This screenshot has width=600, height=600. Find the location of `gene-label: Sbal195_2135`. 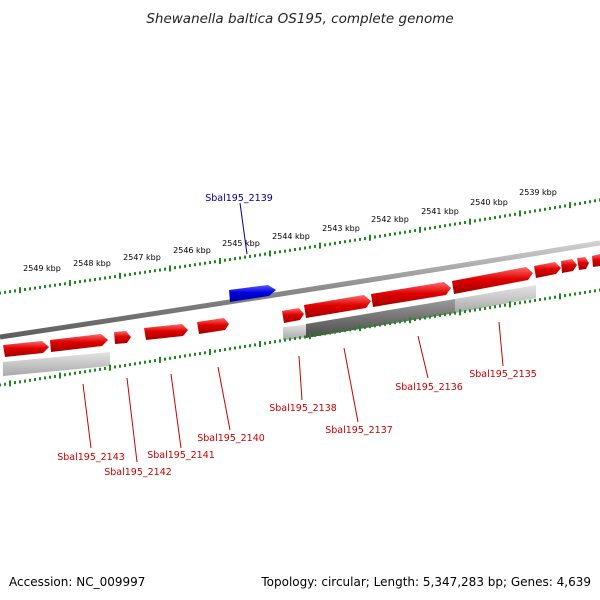

gene-label: Sbal195_2135 is located at coordinates (503, 374).